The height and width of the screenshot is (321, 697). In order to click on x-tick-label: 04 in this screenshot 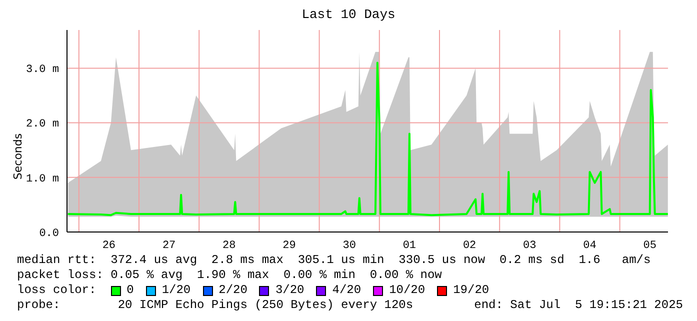, I will do `click(590, 246)`.